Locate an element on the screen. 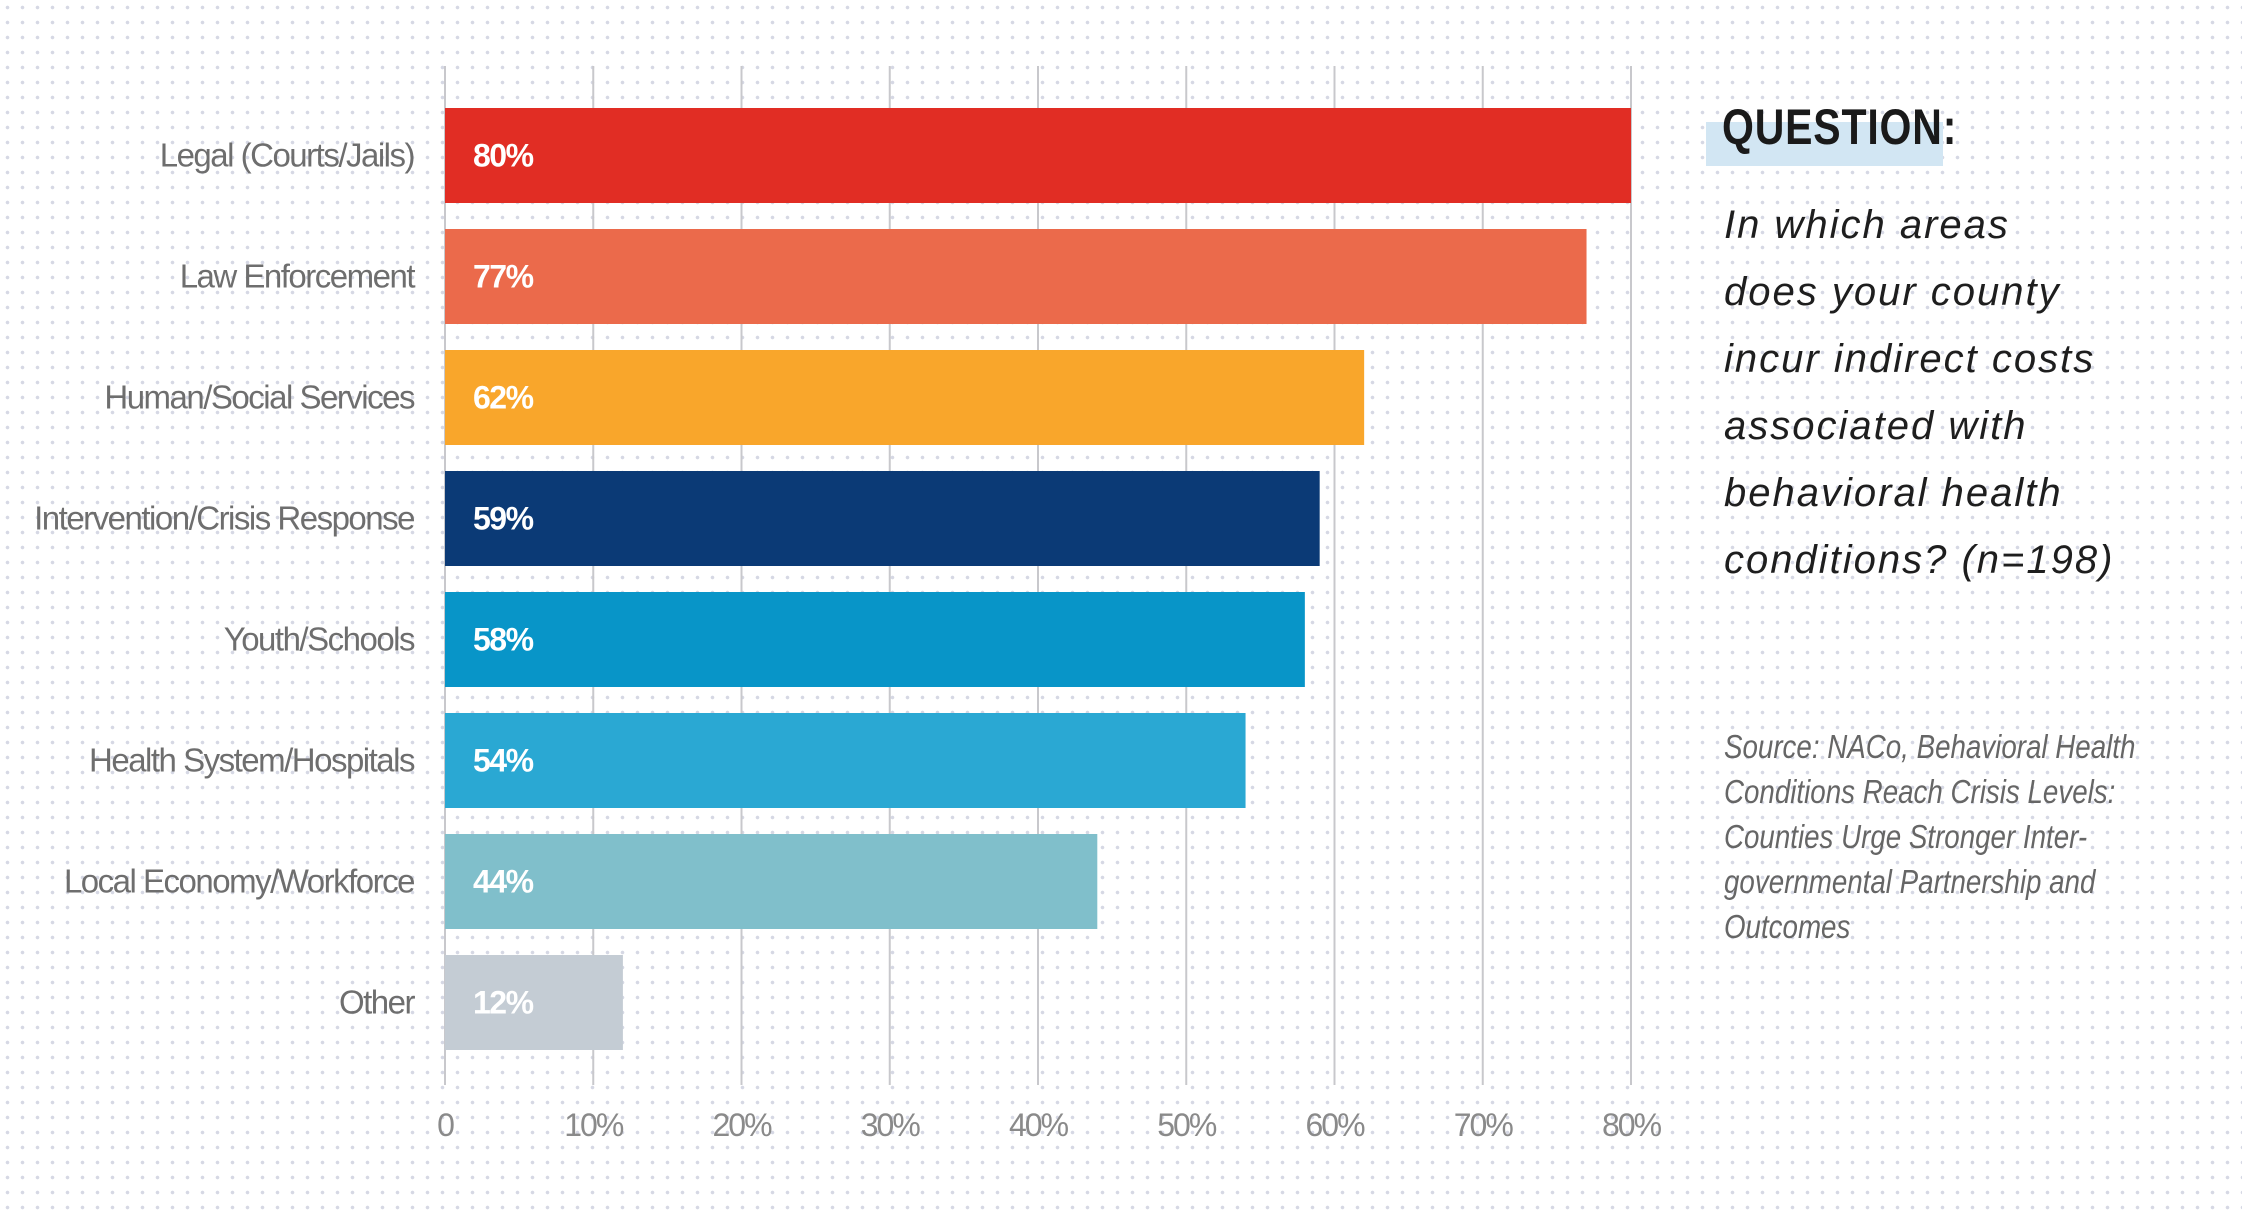 Image resolution: width=2242 pixels, height=1218 pixels. x-tick-label: 20% is located at coordinates (742, 1125).